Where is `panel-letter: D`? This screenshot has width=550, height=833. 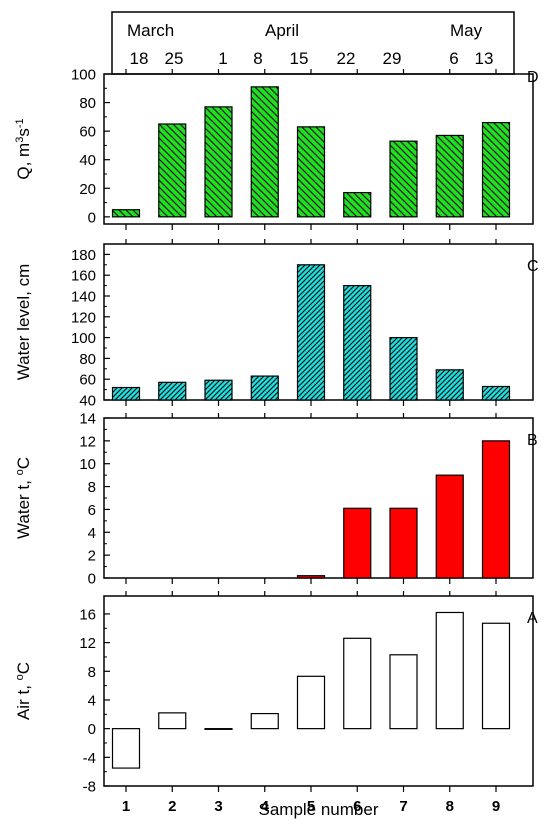
panel-letter: D is located at coordinates (533, 77).